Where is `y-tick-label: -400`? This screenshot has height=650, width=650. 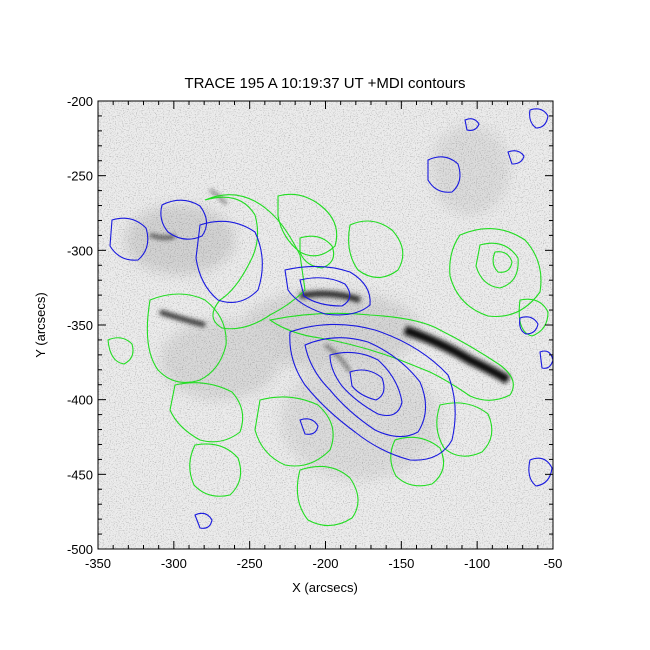
y-tick-label: -400 is located at coordinates (80, 400).